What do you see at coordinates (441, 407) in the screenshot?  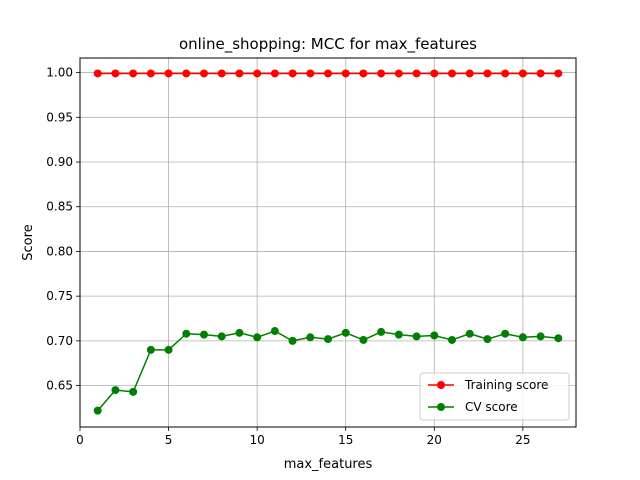 I see `legend-cv-score-marker` at bounding box center [441, 407].